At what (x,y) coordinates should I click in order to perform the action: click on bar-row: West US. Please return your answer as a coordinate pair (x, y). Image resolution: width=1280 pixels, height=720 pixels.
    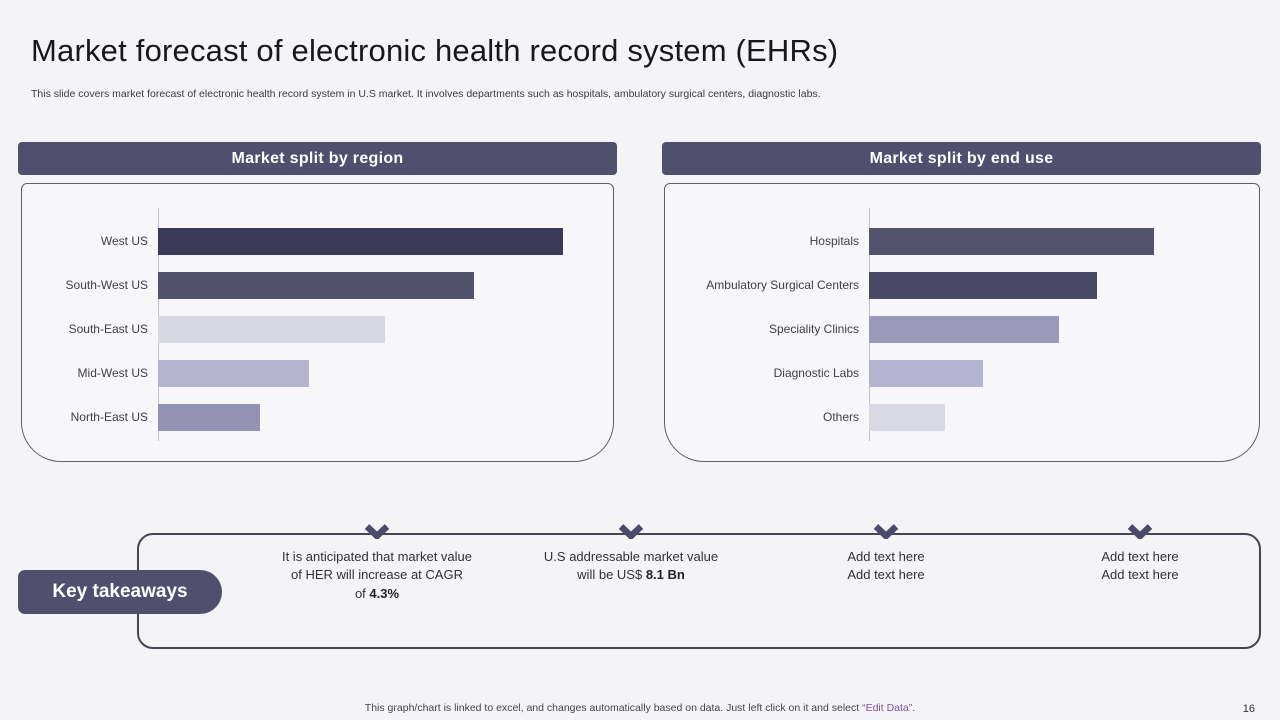
    Looking at the image, I should click on (318, 241).